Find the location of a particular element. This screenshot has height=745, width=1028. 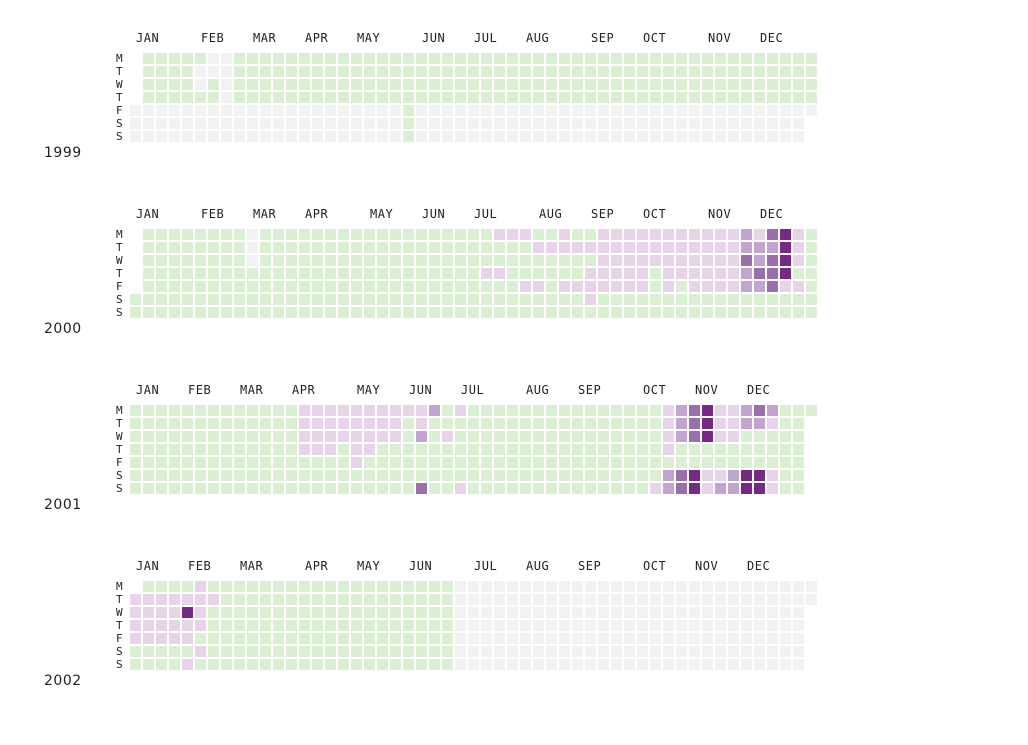

month-label-aug: AUG is located at coordinates (550, 214).